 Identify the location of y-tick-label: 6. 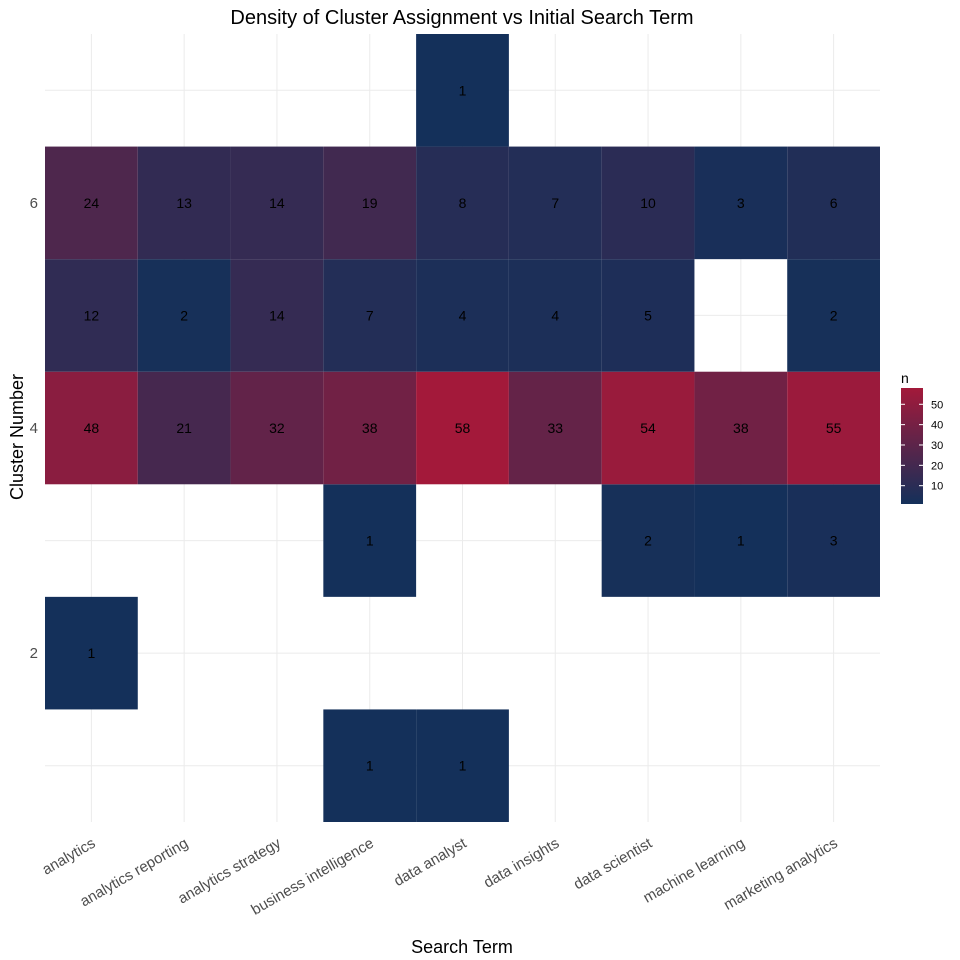
(34, 203).